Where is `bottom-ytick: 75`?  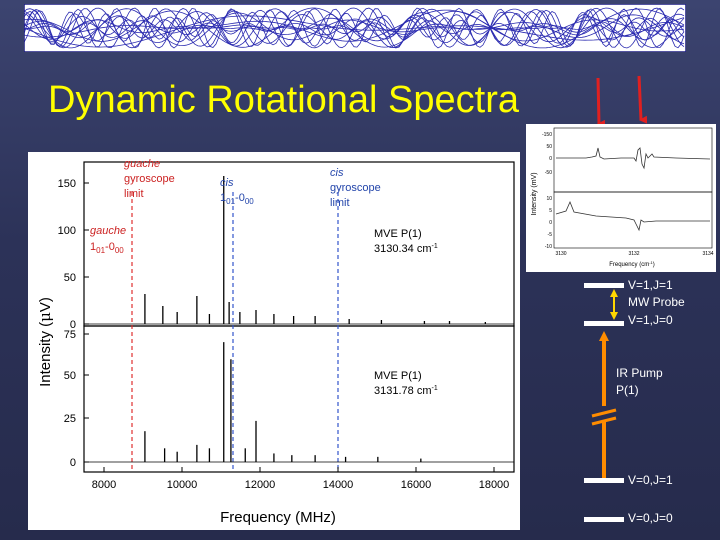 bottom-ytick: 75 is located at coordinates (70, 335).